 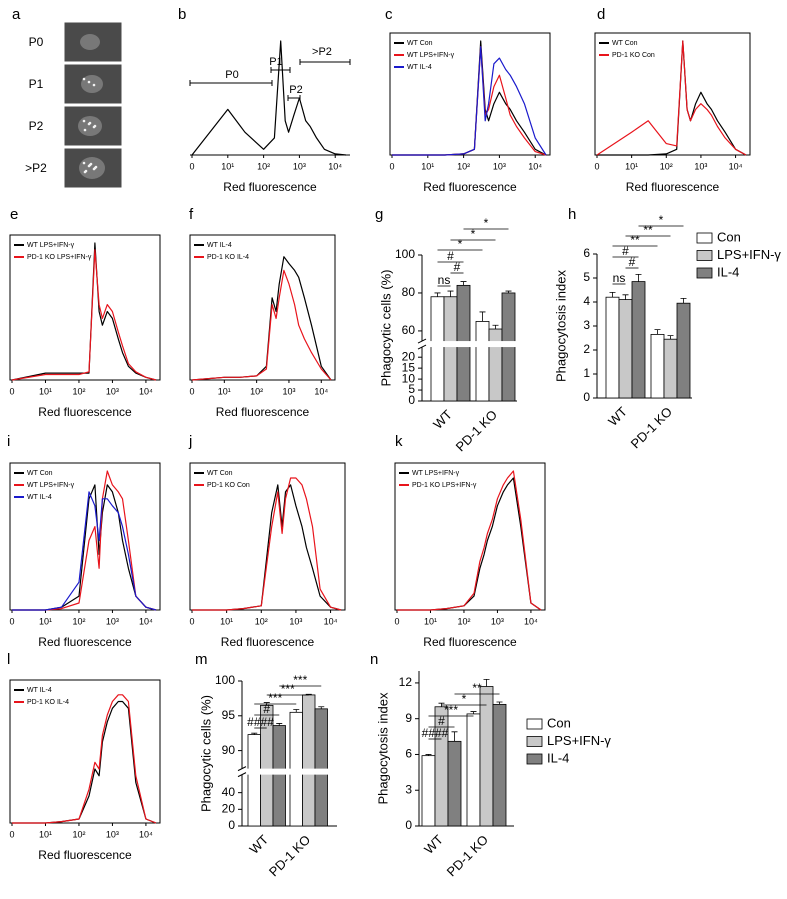 What do you see at coordinates (586, 349) in the screenshot?
I see `y-tick-label: 2` at bounding box center [586, 349].